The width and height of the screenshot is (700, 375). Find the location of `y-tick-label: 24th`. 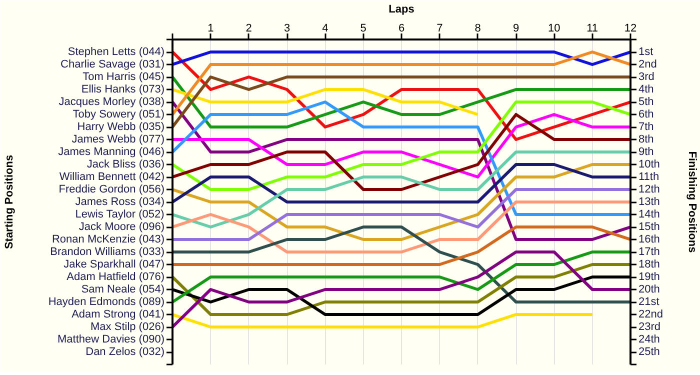

y-tick-label: 24th is located at coordinates (649, 340).